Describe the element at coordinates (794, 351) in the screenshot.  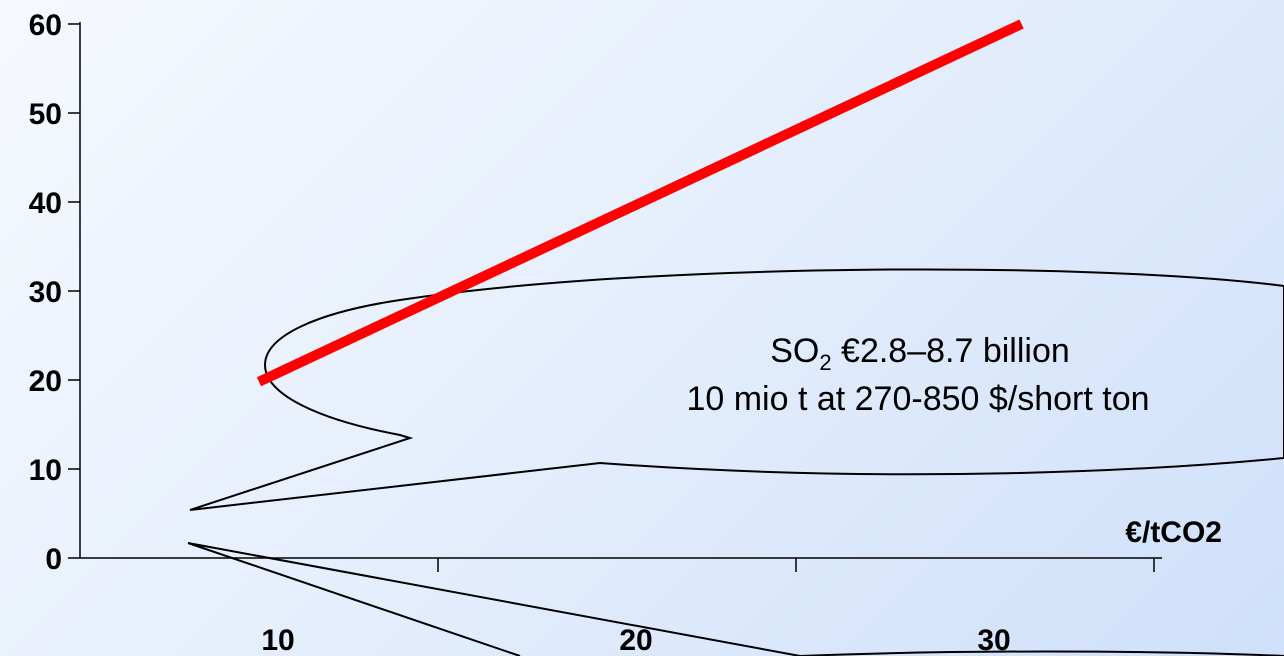
I see `callout-line-1-prefix: SO` at that location.